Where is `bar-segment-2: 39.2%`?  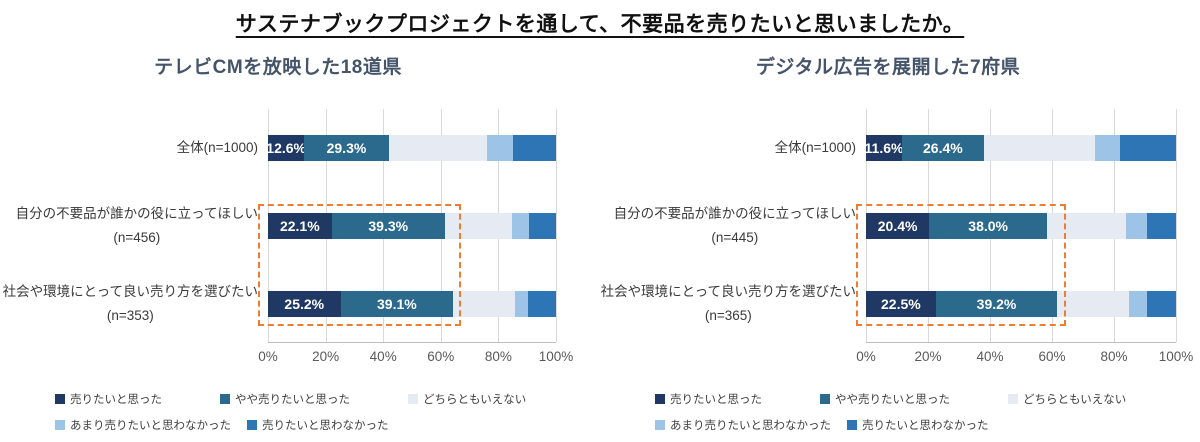 bar-segment-2: 39.2% is located at coordinates (996, 304).